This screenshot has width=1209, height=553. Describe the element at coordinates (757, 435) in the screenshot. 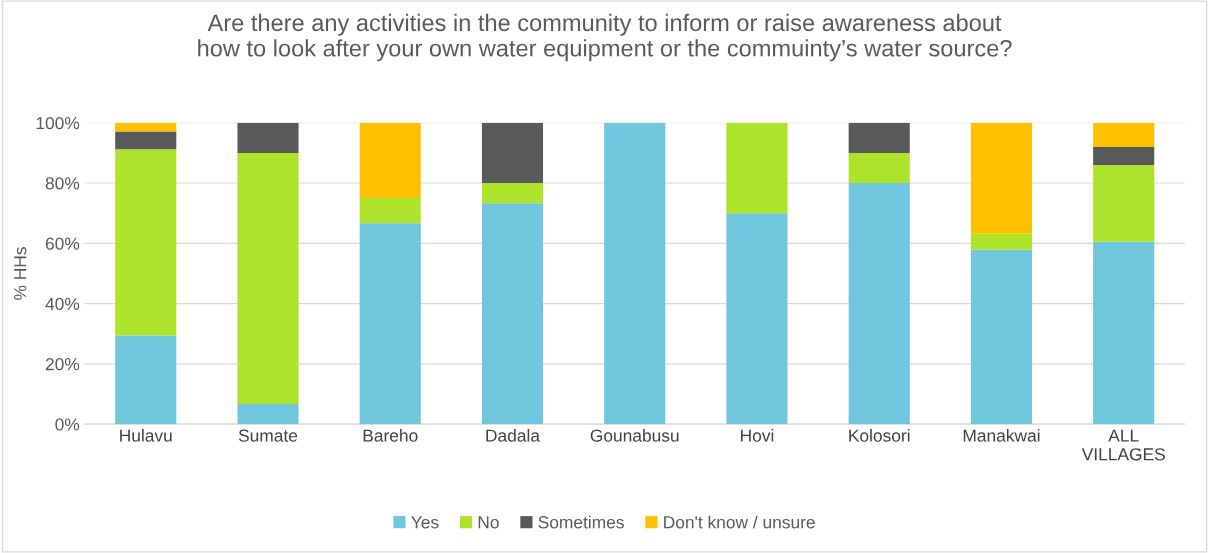

I see `x-tick-label: Hovi` at that location.